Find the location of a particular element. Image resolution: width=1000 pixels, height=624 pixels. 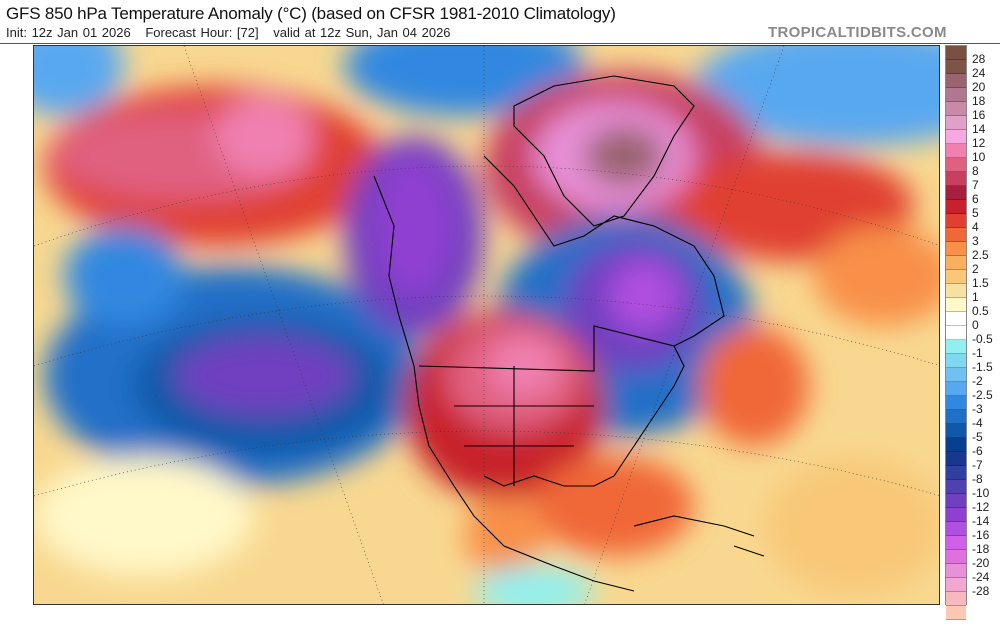

colorbar-label: -10 is located at coordinates (981, 493).